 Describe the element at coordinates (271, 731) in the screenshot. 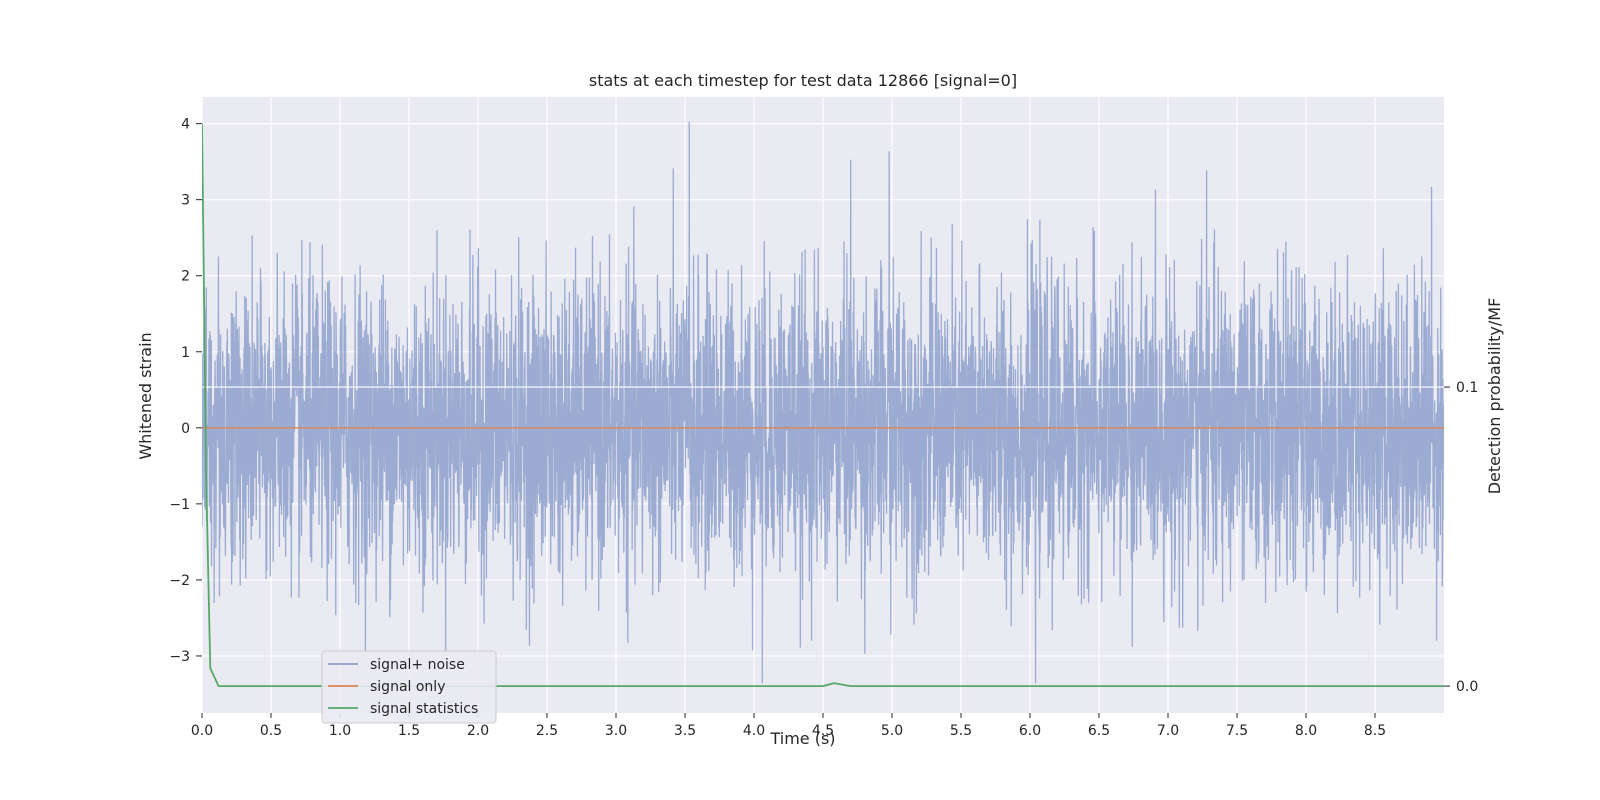

I see `x-tick-label-1: 0.5` at that location.